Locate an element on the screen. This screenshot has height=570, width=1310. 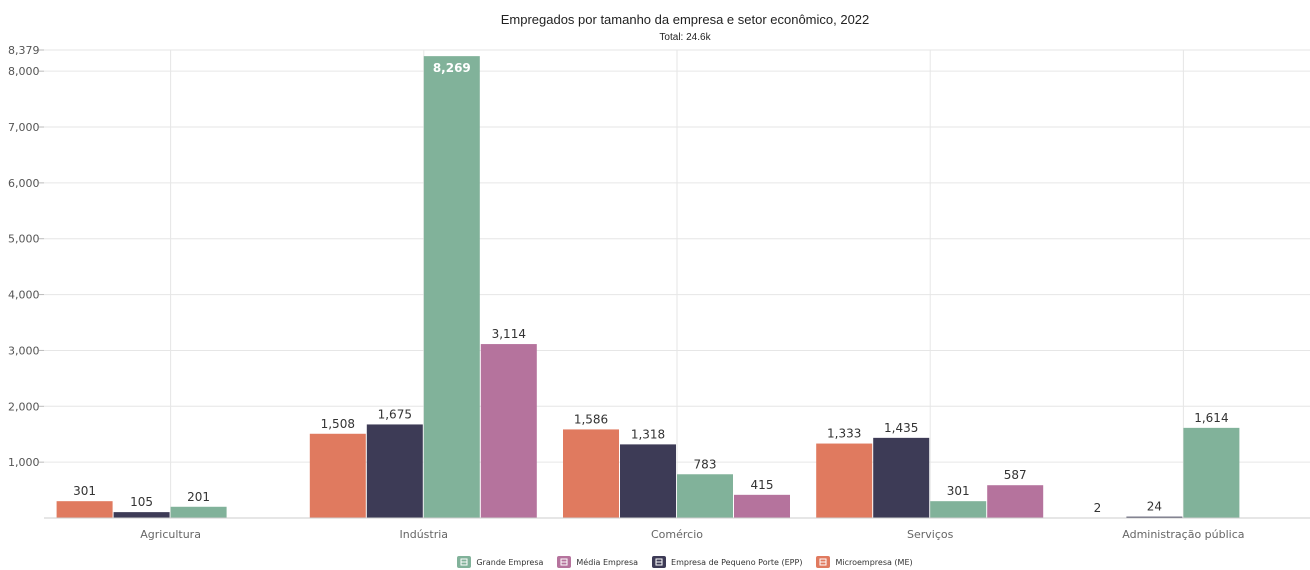
building-icon is located at coordinates (464, 562).